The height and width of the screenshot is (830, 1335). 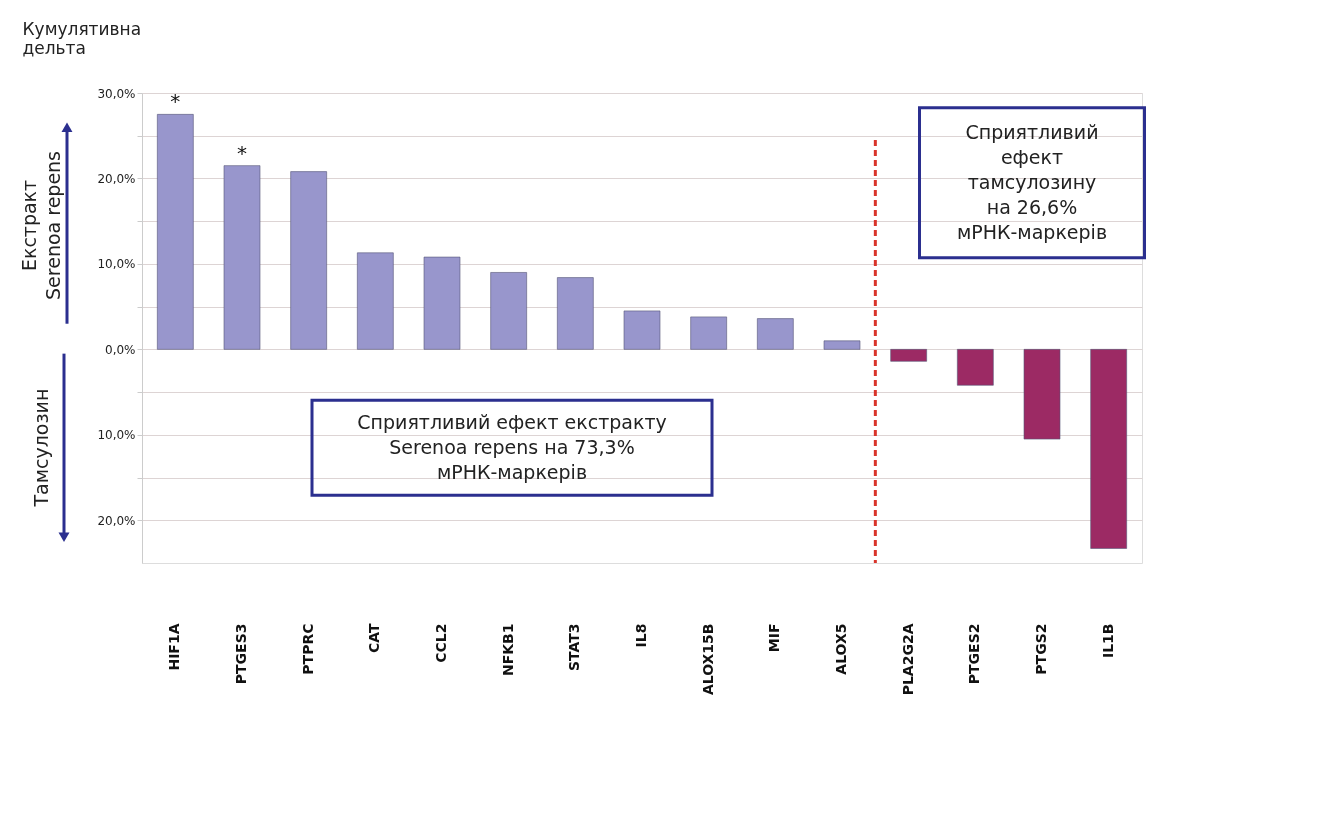 What do you see at coordinates (82, 38) in the screenshot?
I see `y-axis-title: Кумулятивна дельта` at bounding box center [82, 38].